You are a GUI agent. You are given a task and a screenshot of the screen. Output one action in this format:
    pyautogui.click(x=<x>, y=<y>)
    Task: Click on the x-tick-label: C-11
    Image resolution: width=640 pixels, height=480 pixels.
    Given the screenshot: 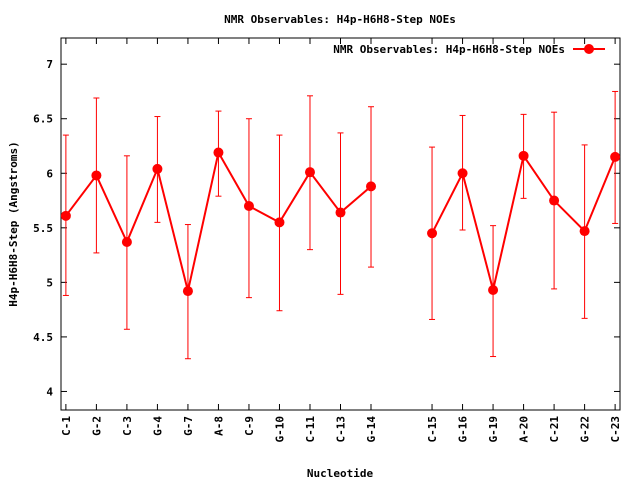 What is the action you would take?
    pyautogui.click(x=310, y=429)
    